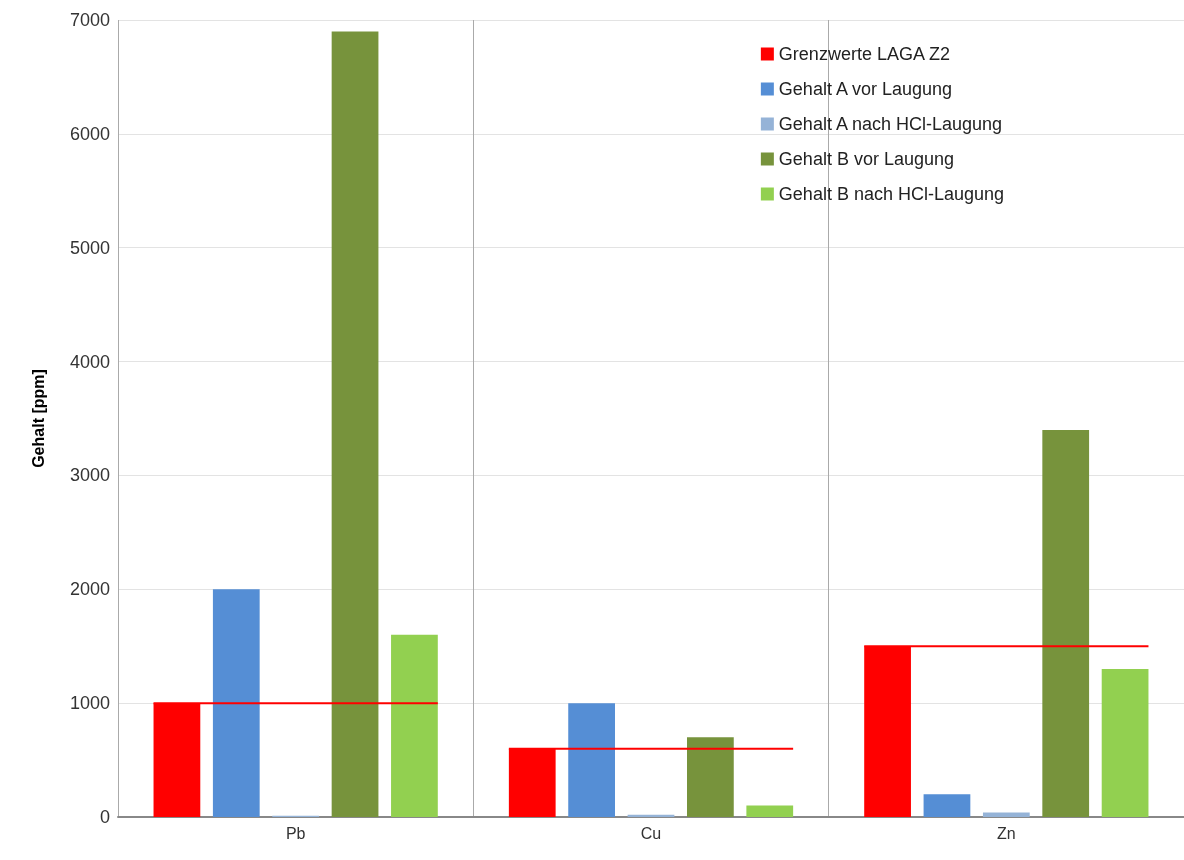 The image size is (1184, 860). Describe the element at coordinates (89, 133) in the screenshot. I see `y-tick-label: 6000` at that location.